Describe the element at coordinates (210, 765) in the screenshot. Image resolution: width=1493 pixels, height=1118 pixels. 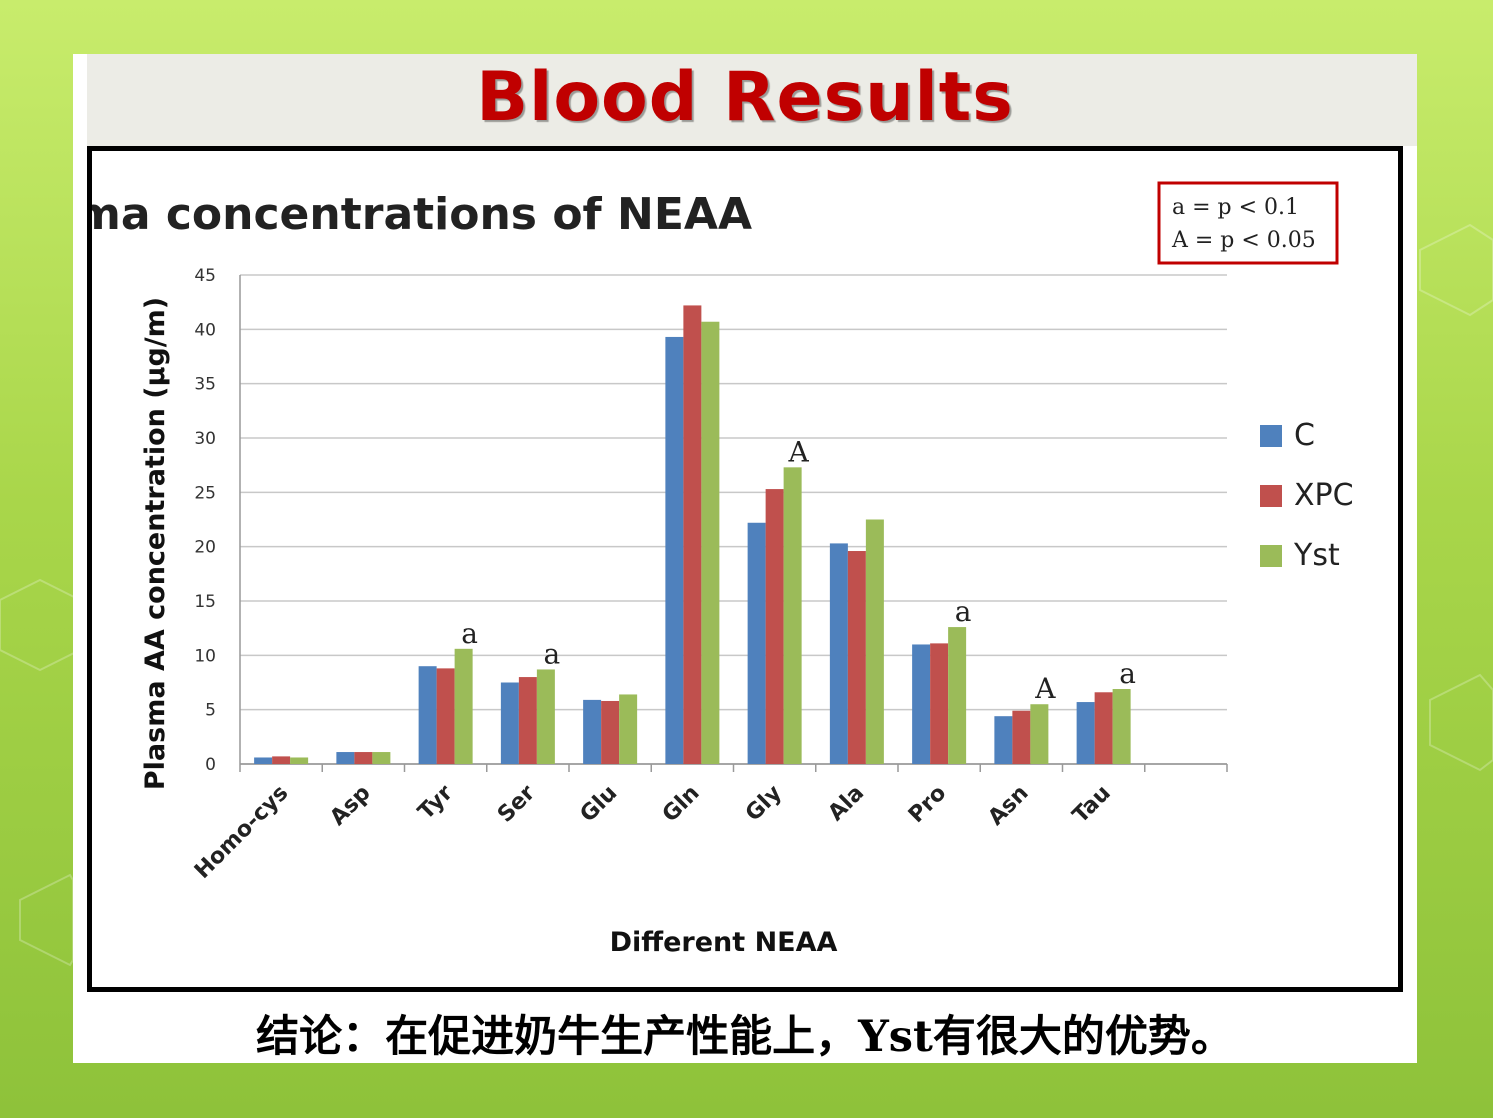
I see `y-tick-label: 0` at that location.